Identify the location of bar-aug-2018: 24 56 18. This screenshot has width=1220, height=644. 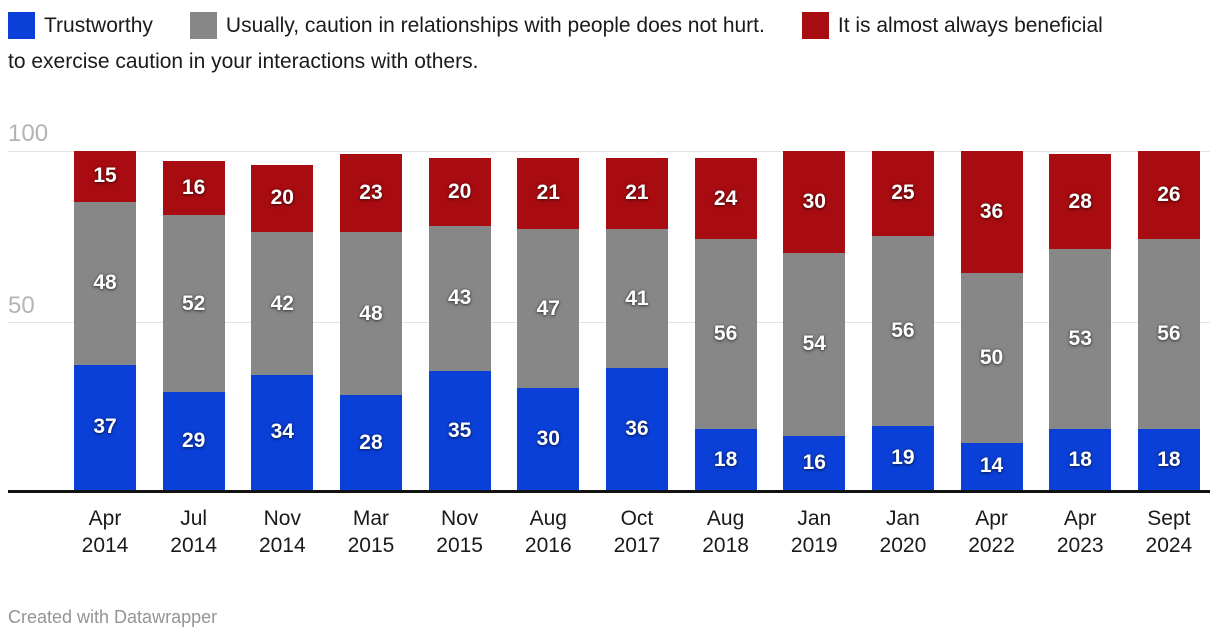
(725, 320).